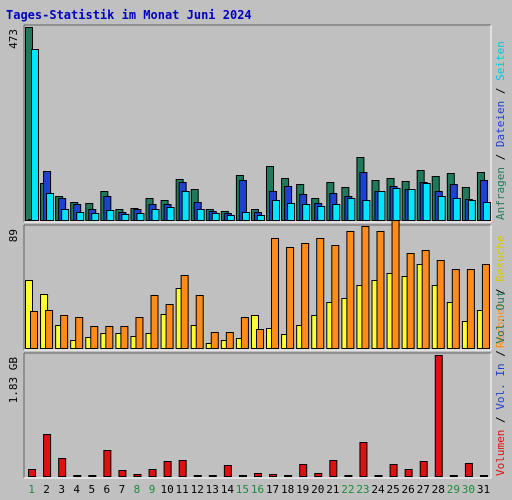 The image size is (512, 500). I want to click on x-tick-label-day-29: 29, so click(453, 489).